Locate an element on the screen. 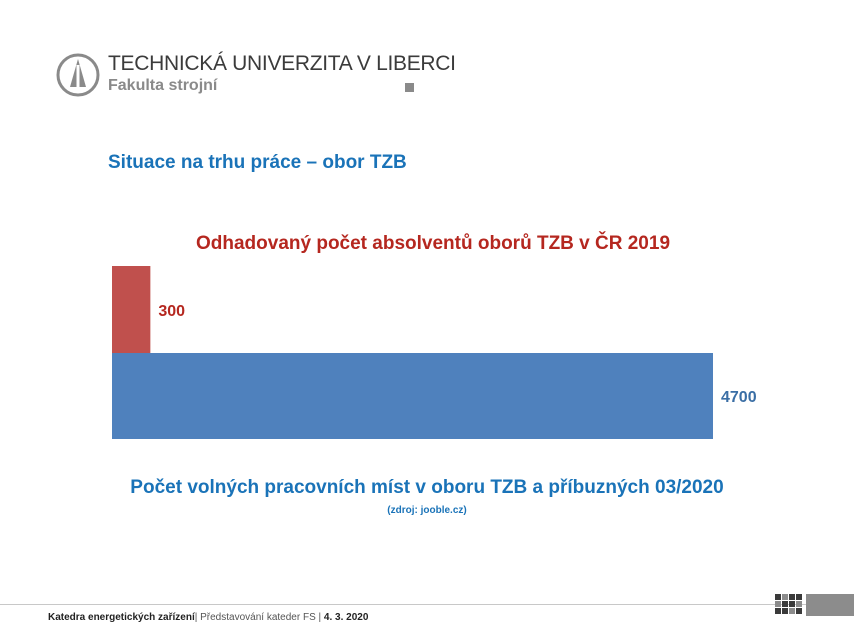  source-note: (zdroj: jooble.cz) is located at coordinates (427, 510).